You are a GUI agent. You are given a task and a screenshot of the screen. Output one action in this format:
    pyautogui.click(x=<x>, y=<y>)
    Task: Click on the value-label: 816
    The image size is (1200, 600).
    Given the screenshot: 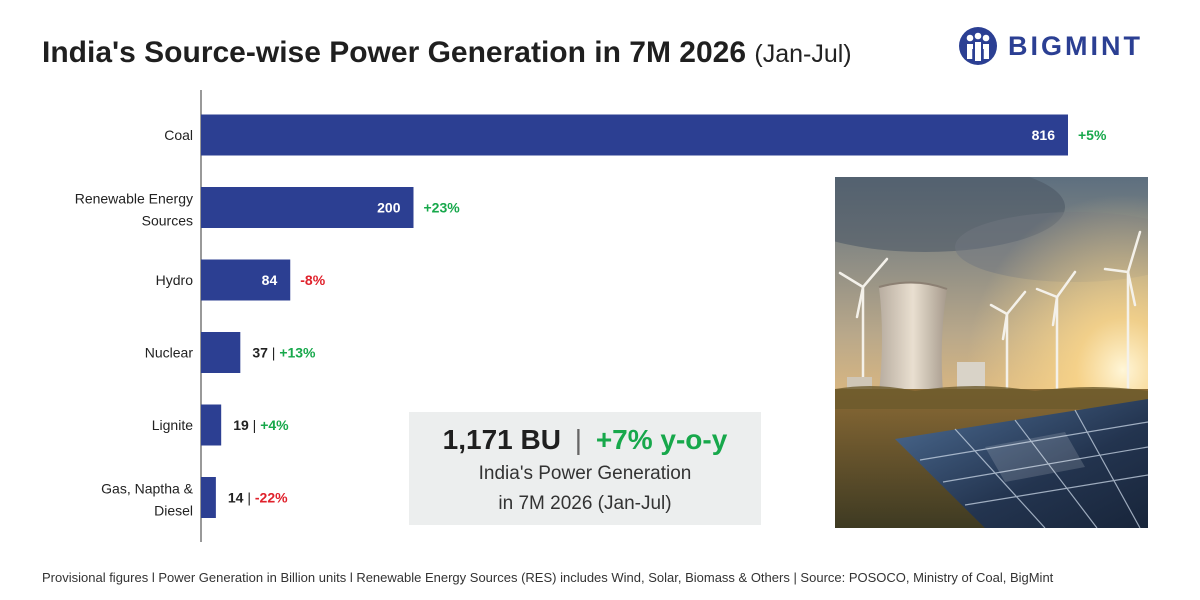 What is the action you would take?
    pyautogui.click(x=1044, y=135)
    